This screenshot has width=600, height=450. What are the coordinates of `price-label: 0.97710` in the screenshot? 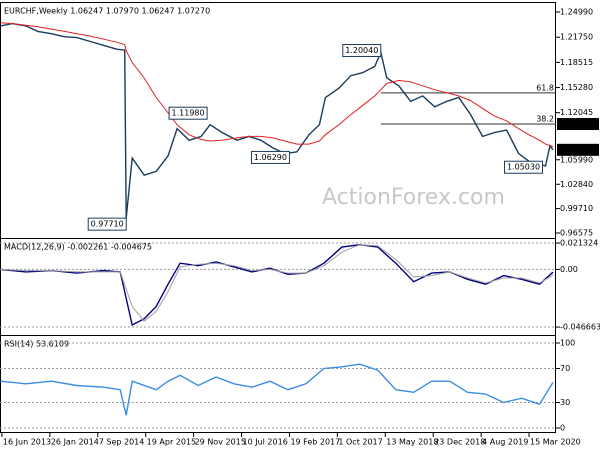 It's located at (107, 224).